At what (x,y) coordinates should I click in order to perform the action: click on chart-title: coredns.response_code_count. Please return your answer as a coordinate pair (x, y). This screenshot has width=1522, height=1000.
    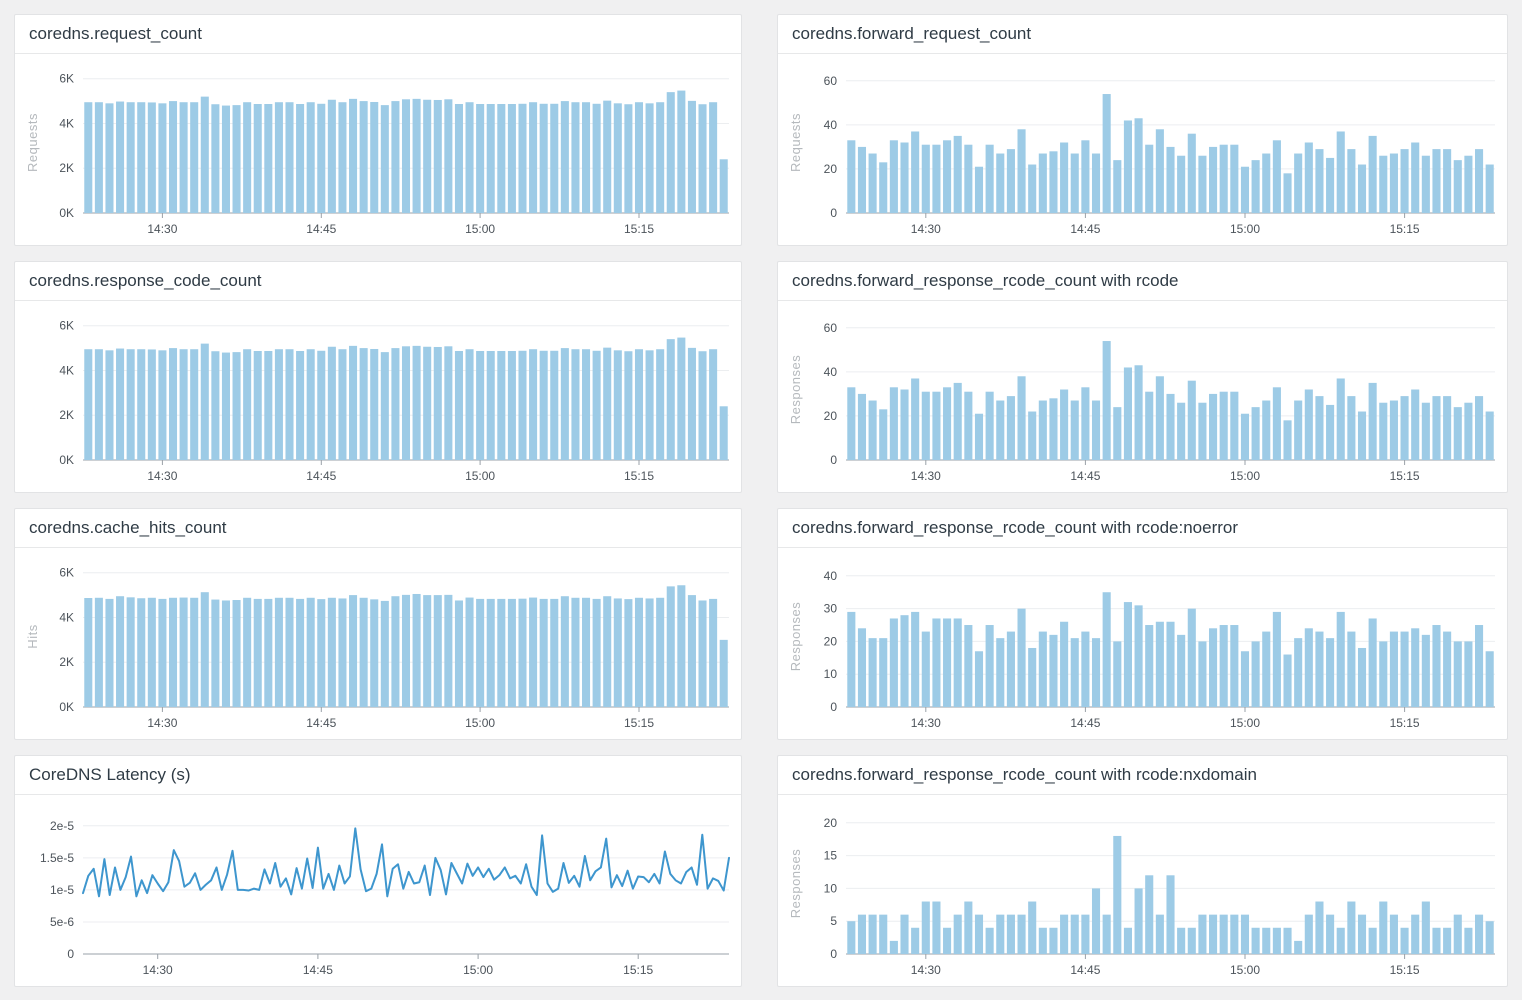
    Looking at the image, I should click on (378, 281).